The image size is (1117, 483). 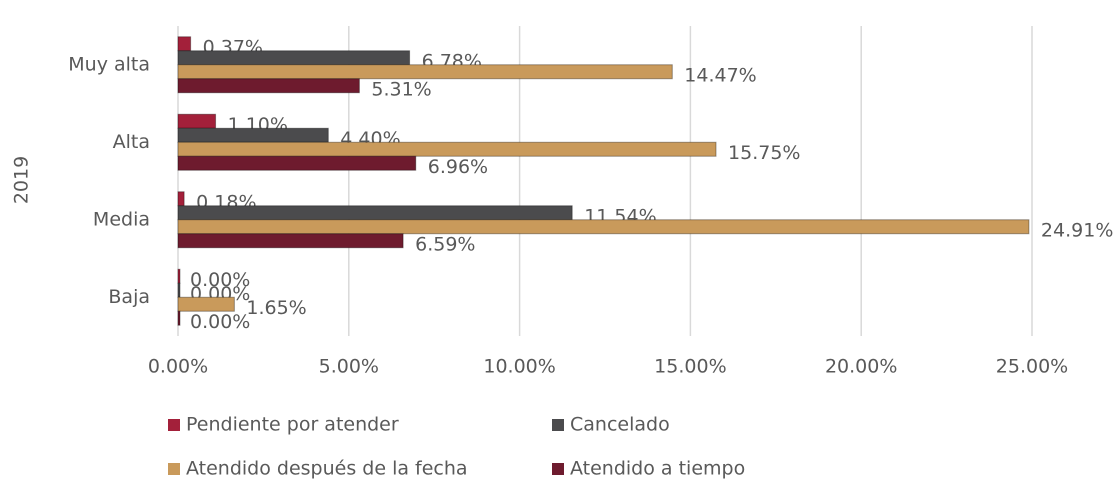 I want to click on x-tick-label: 5.00%, so click(x=349, y=367).